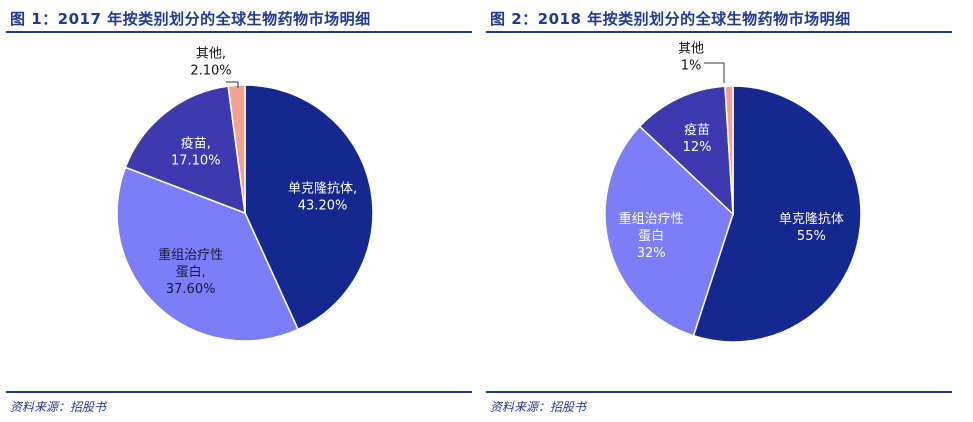 The width and height of the screenshot is (973, 422). Describe the element at coordinates (322, 198) in the screenshot. I see `slice-label-mab: 单克隆抗体, 43.20%` at that location.